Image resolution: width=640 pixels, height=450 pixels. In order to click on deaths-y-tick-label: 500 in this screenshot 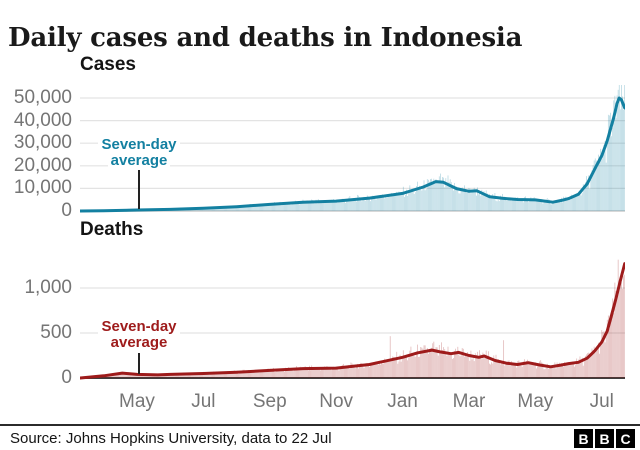, I will do `click(56, 332)`.